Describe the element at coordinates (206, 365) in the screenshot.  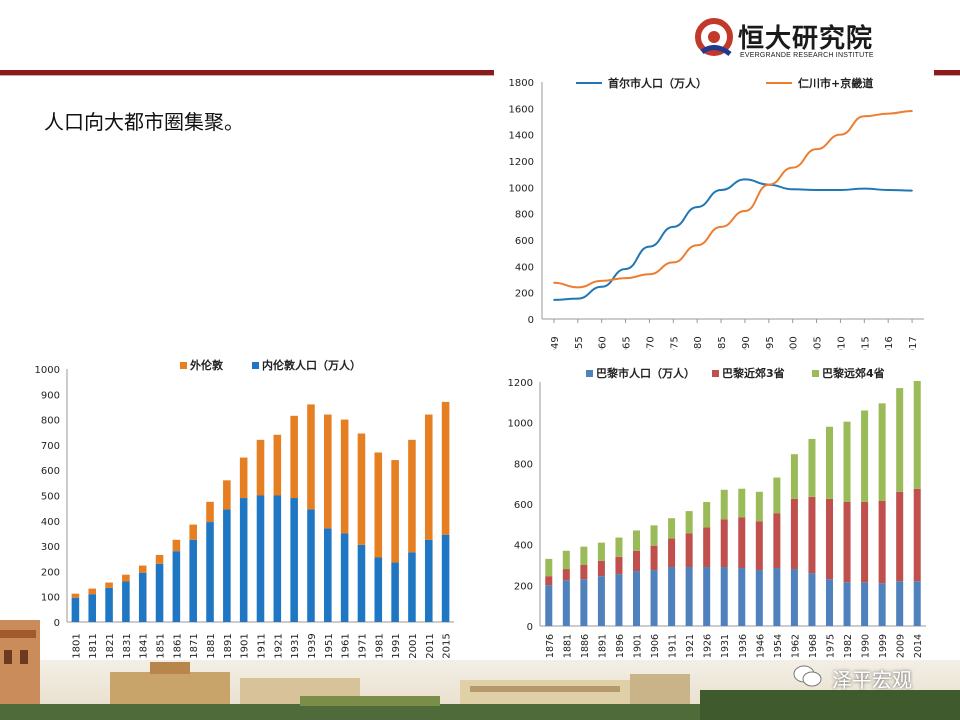
I see `legend-label: 外伦敦` at that location.